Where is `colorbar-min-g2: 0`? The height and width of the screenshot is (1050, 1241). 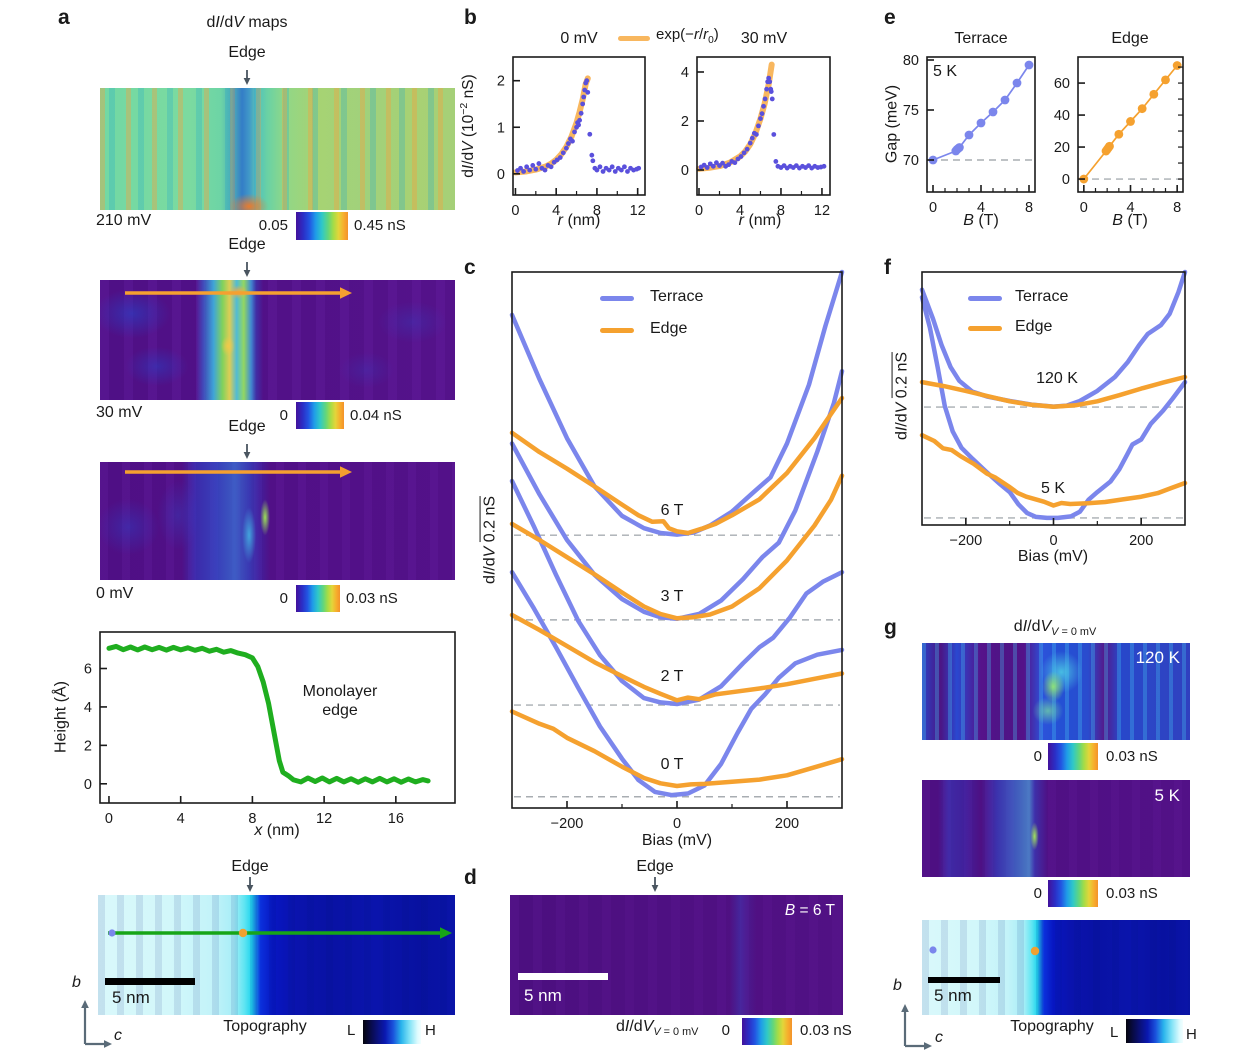
colorbar-min-g2: 0 is located at coordinates (1037, 893).